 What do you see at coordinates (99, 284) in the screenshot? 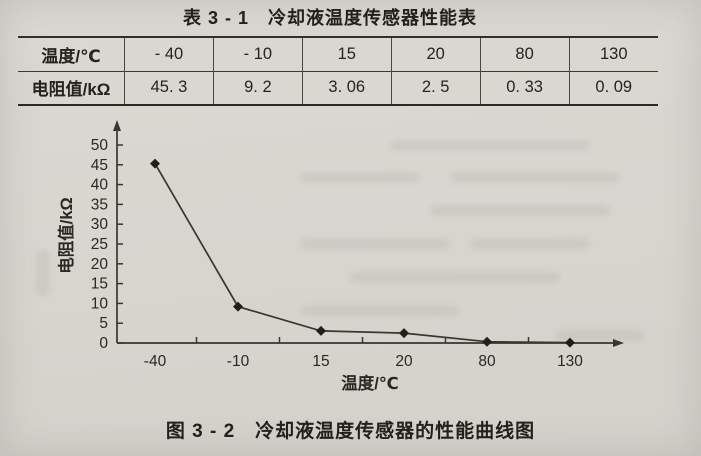
I see `y-tick-label: 15` at bounding box center [99, 284].